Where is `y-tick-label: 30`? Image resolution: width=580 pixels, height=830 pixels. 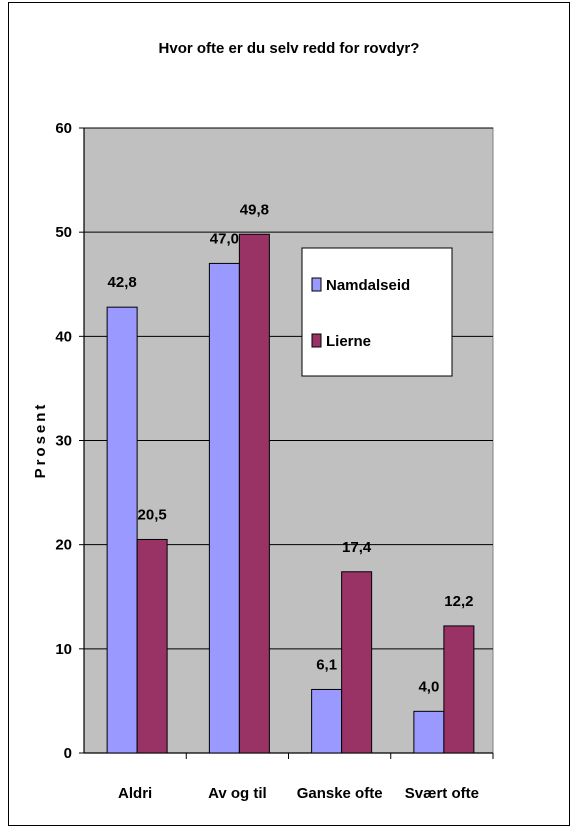 y-tick-label: 30 is located at coordinates (63, 441).